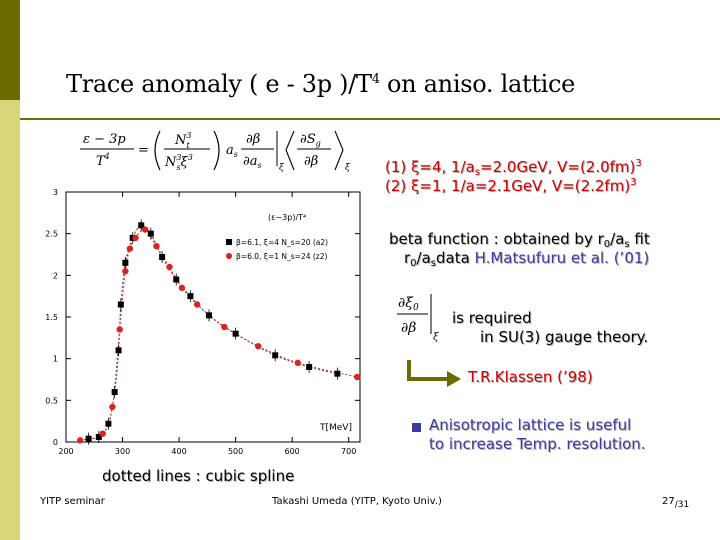  Describe the element at coordinates (477, 84) in the screenshot. I see `title-tail: on aniso. lattice` at that location.